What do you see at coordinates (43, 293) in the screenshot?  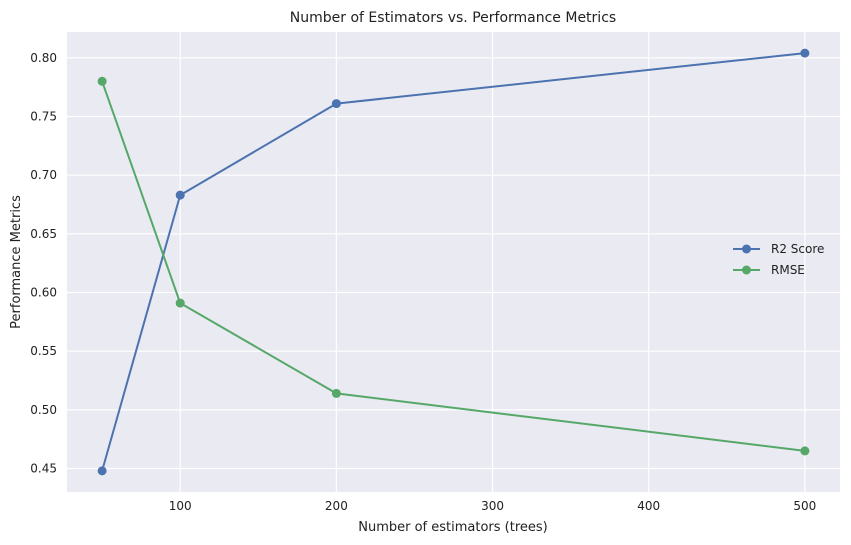 I see `y-tick-label: 0.60` at bounding box center [43, 293].